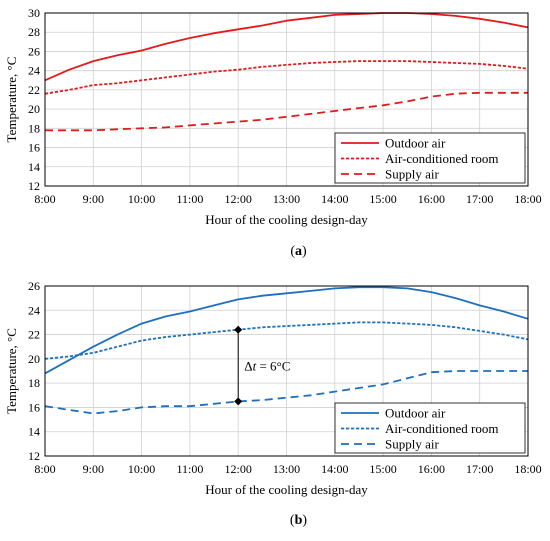 The height and width of the screenshot is (541, 550). I want to click on panel-caption: (b), so click(298, 520).